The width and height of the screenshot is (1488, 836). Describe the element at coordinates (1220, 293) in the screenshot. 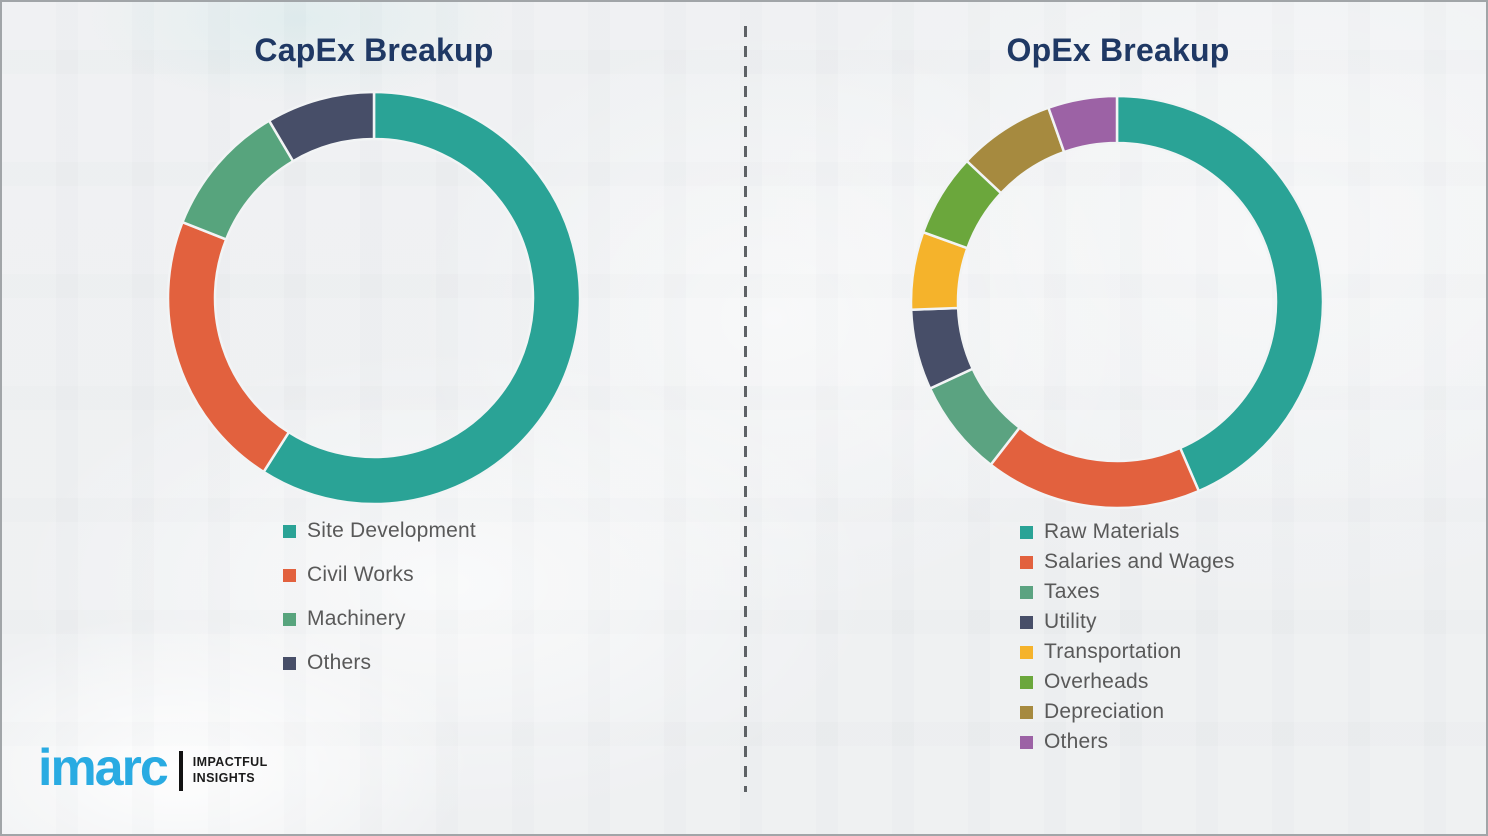

I see `slice-raw-materials` at that location.